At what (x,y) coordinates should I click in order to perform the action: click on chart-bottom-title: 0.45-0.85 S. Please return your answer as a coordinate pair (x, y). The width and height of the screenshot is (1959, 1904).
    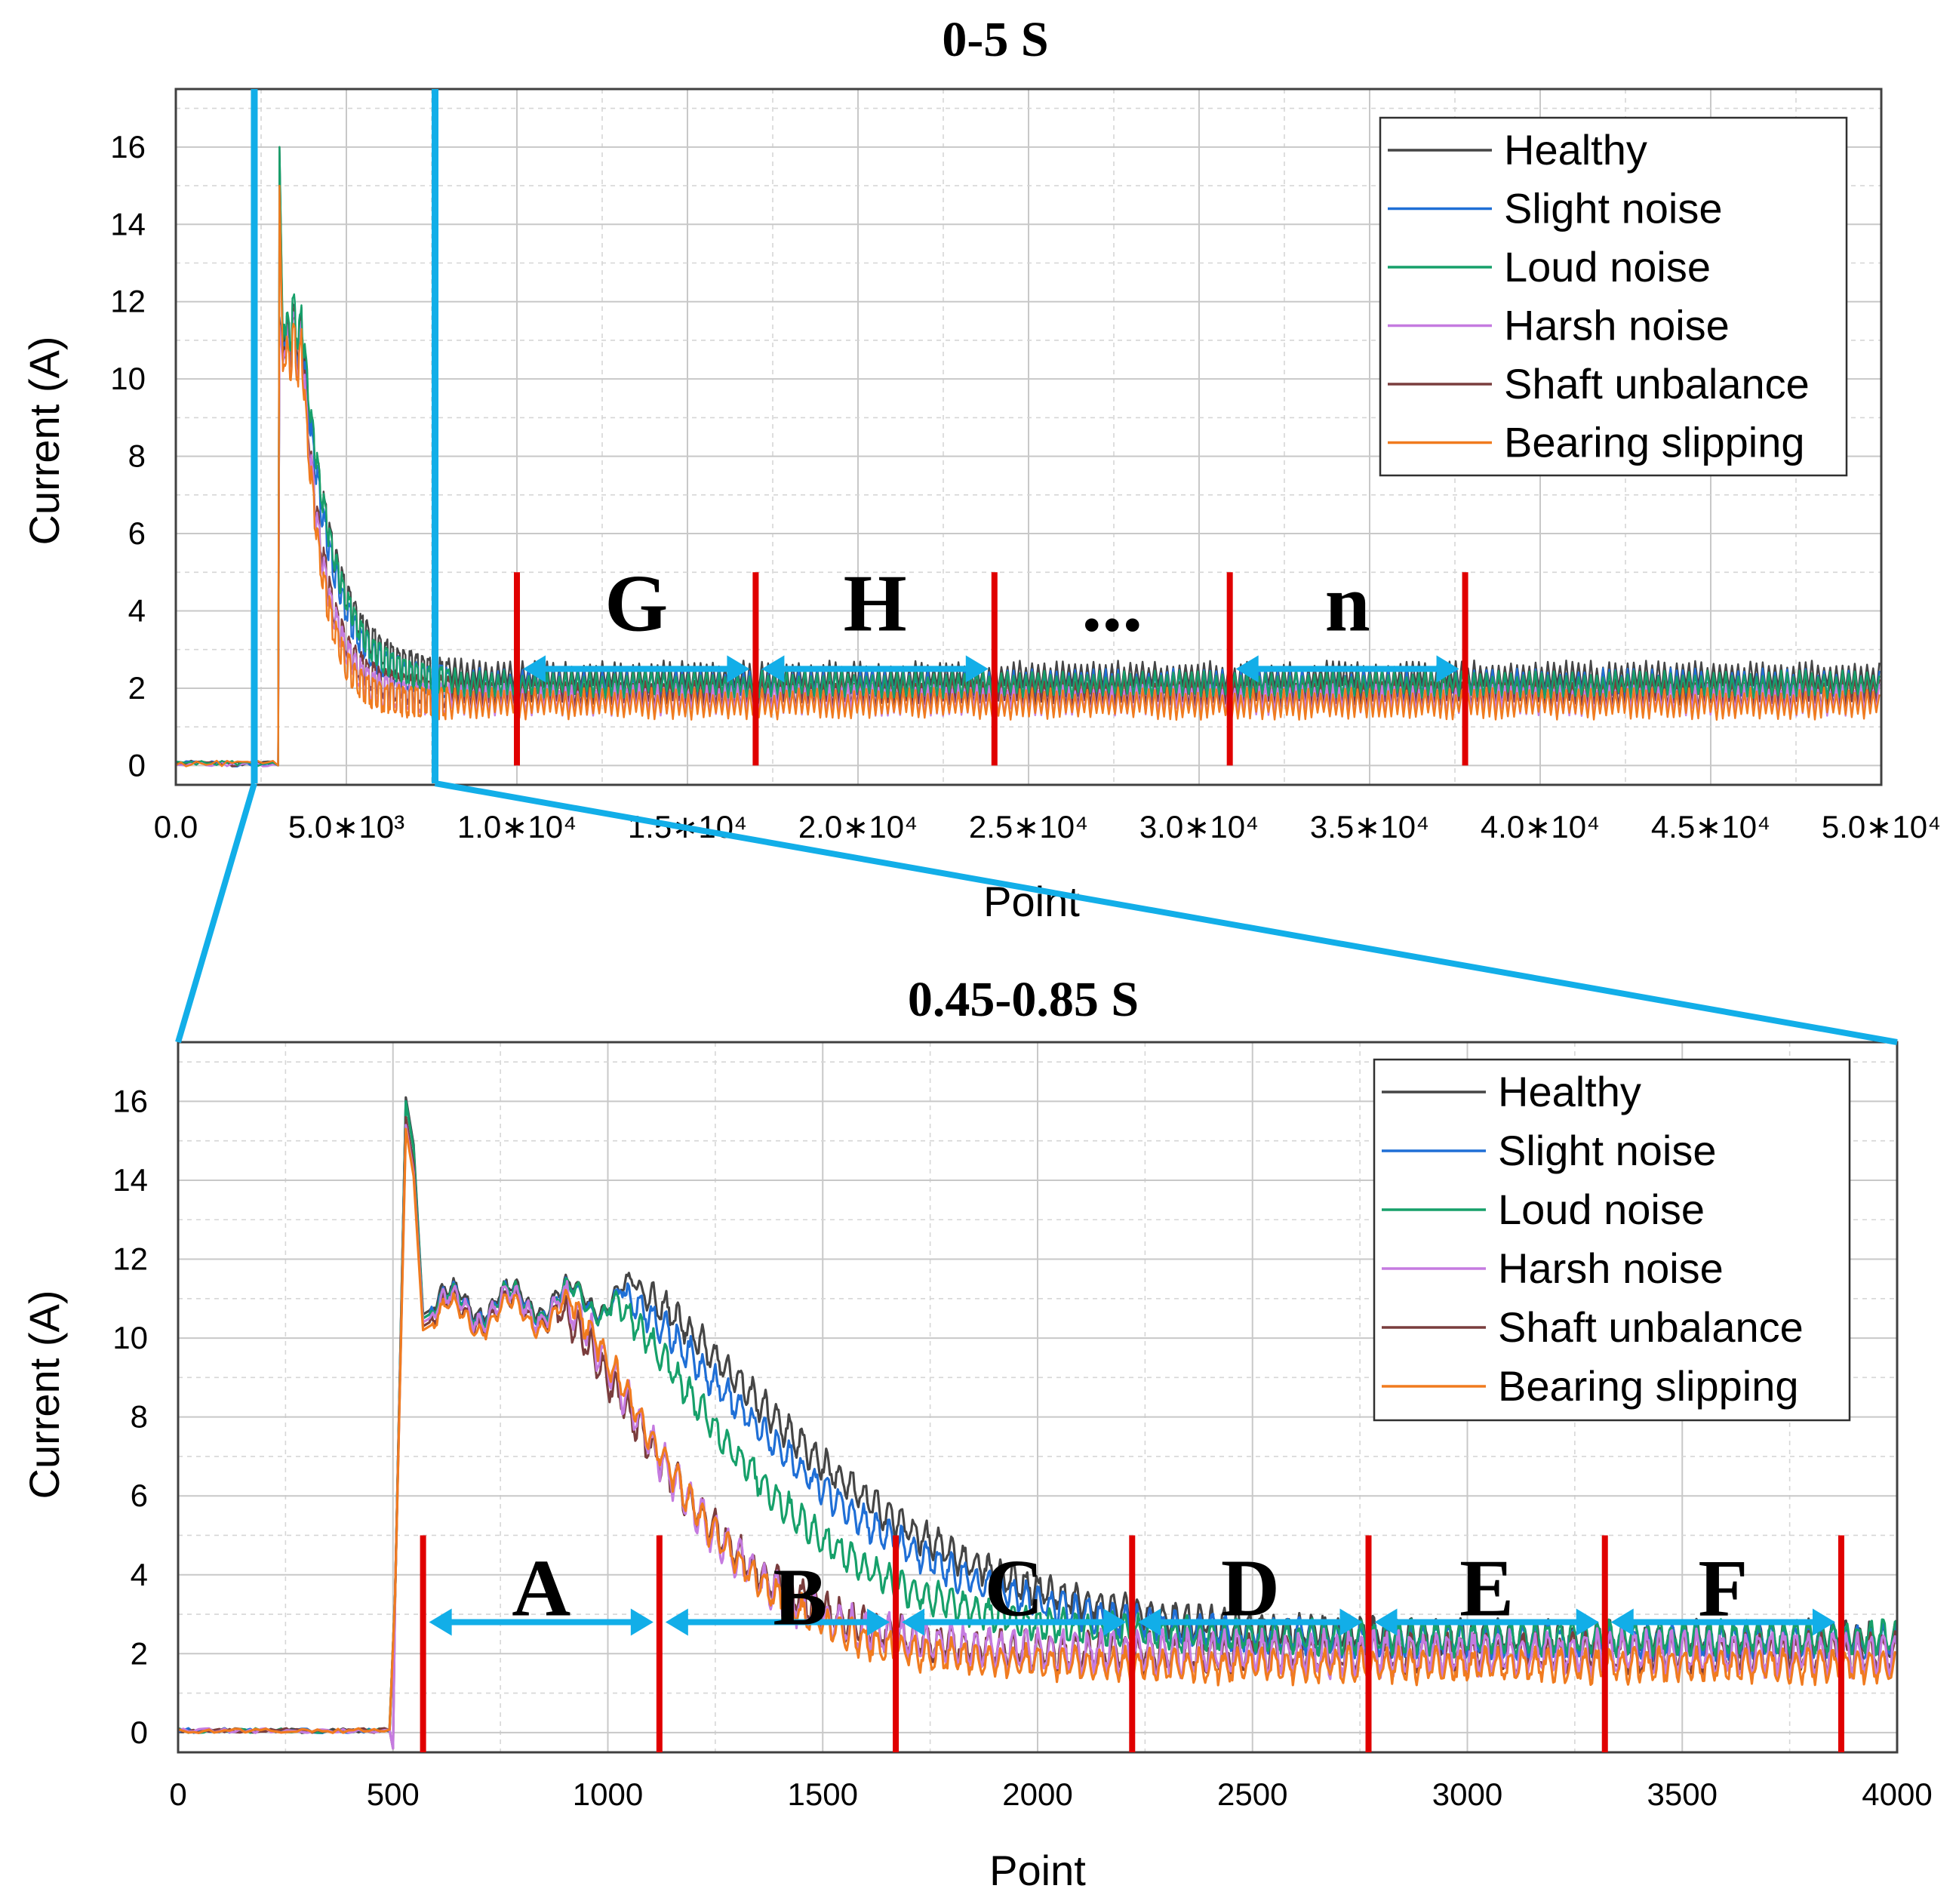
    Looking at the image, I should click on (1024, 999).